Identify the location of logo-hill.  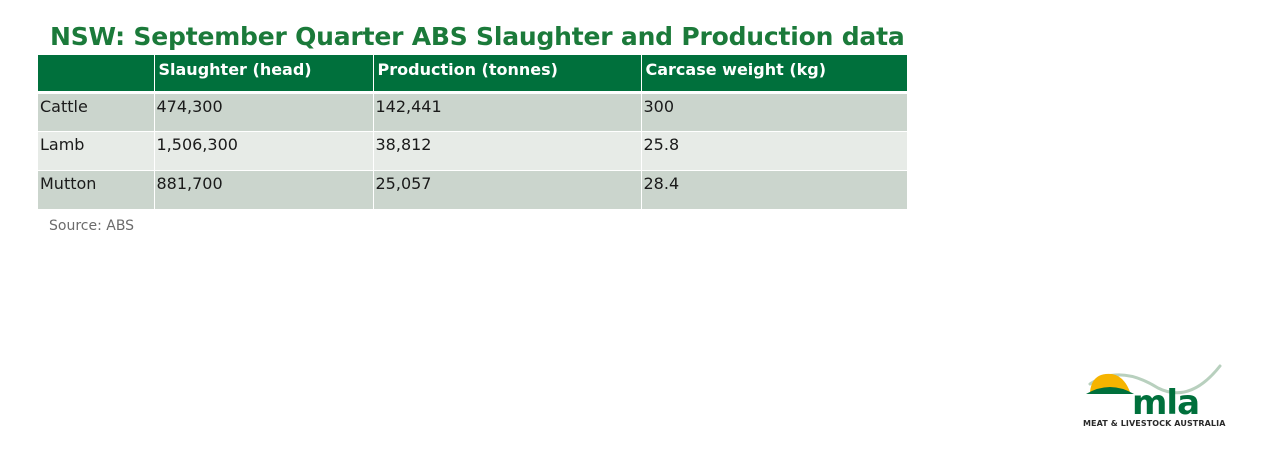
(1110, 390).